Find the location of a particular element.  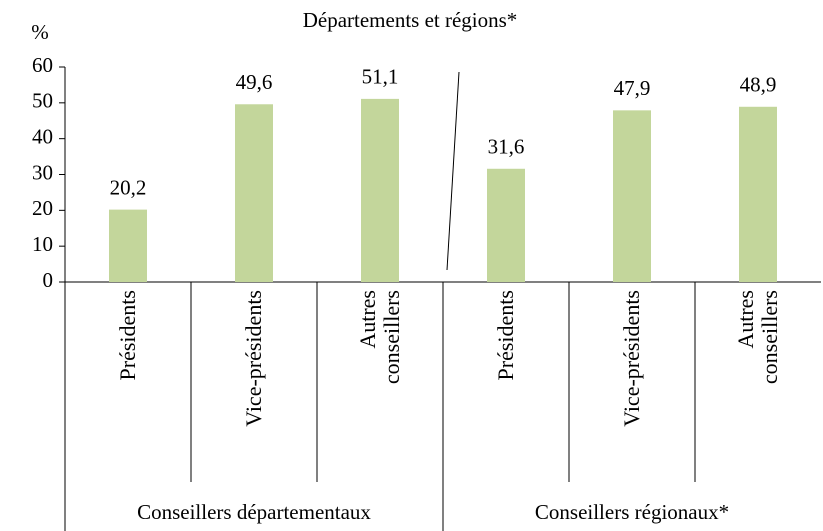

data-label: 47,9 is located at coordinates (632, 88).